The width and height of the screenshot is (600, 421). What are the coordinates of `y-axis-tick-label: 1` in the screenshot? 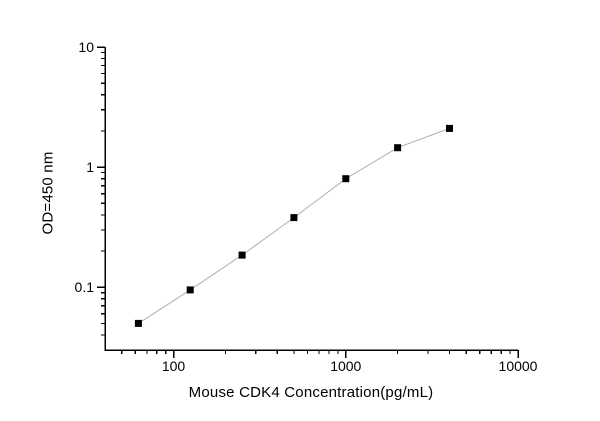 It's located at (90, 167).